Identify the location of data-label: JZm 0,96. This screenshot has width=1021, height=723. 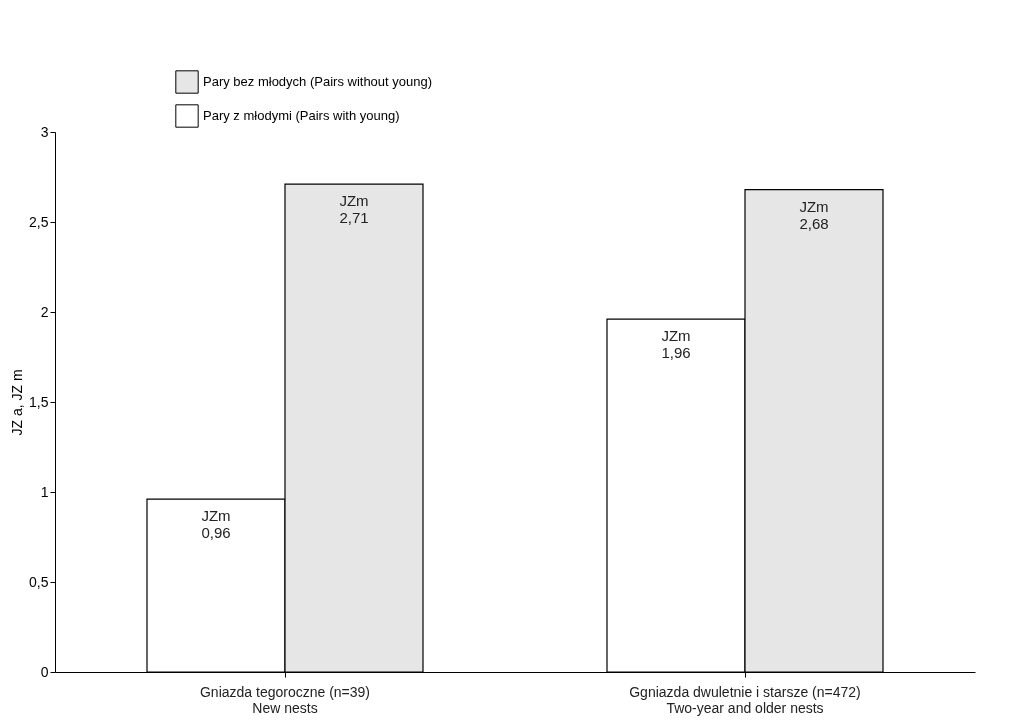
(216, 524).